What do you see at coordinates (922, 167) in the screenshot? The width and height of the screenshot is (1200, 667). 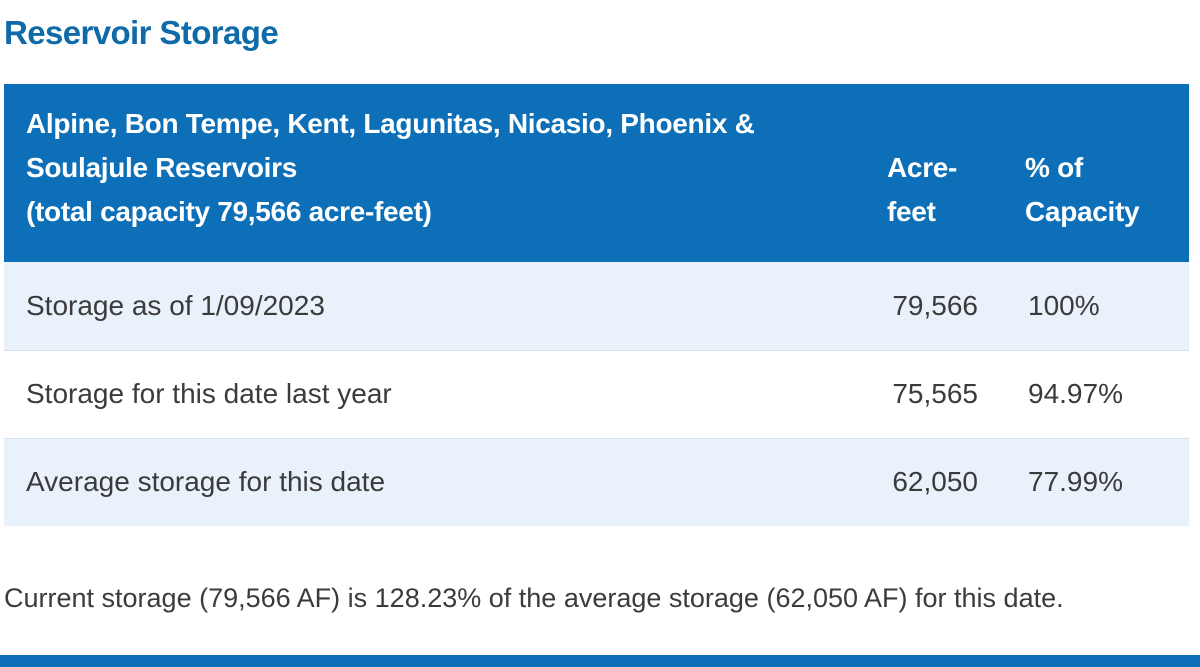 I see `acre-feet-header-line-1: Acre-` at bounding box center [922, 167].